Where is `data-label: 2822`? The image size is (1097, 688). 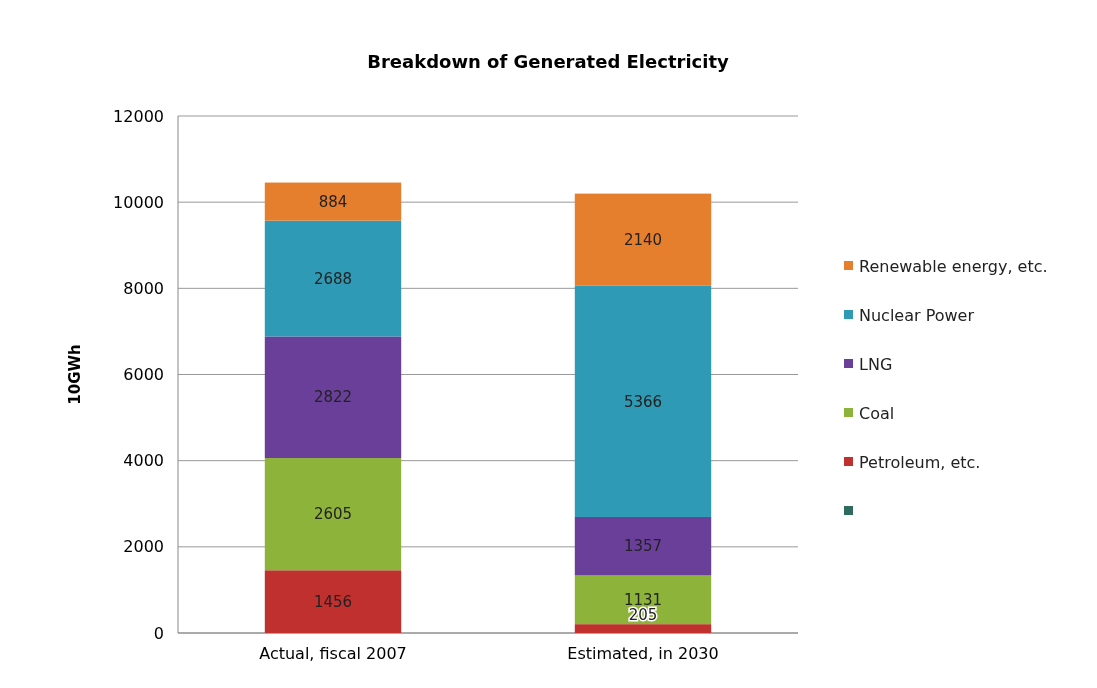 data-label: 2822 is located at coordinates (333, 397).